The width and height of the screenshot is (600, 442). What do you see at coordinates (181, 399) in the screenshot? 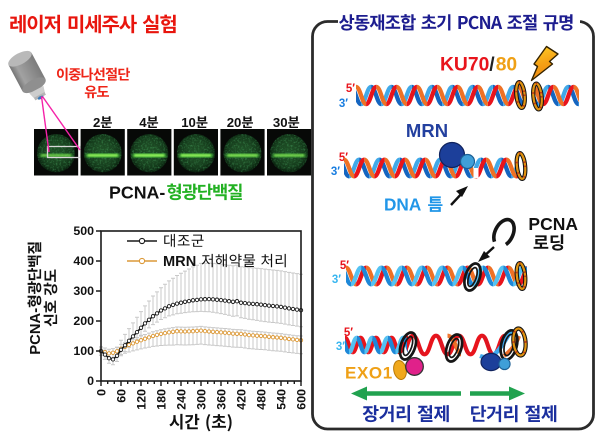
I see `svg-text: 240` at bounding box center [181, 399].